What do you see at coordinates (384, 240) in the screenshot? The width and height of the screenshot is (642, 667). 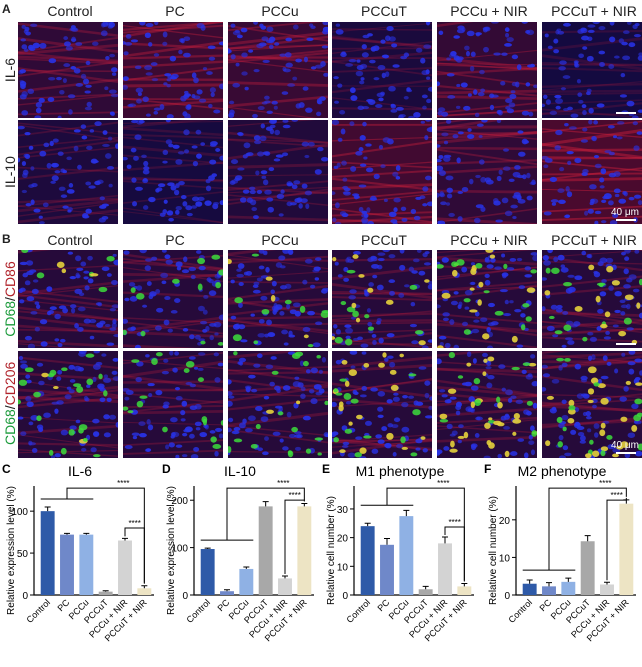 I see `panel-b-header-col-3: PCCuT` at bounding box center [384, 240].